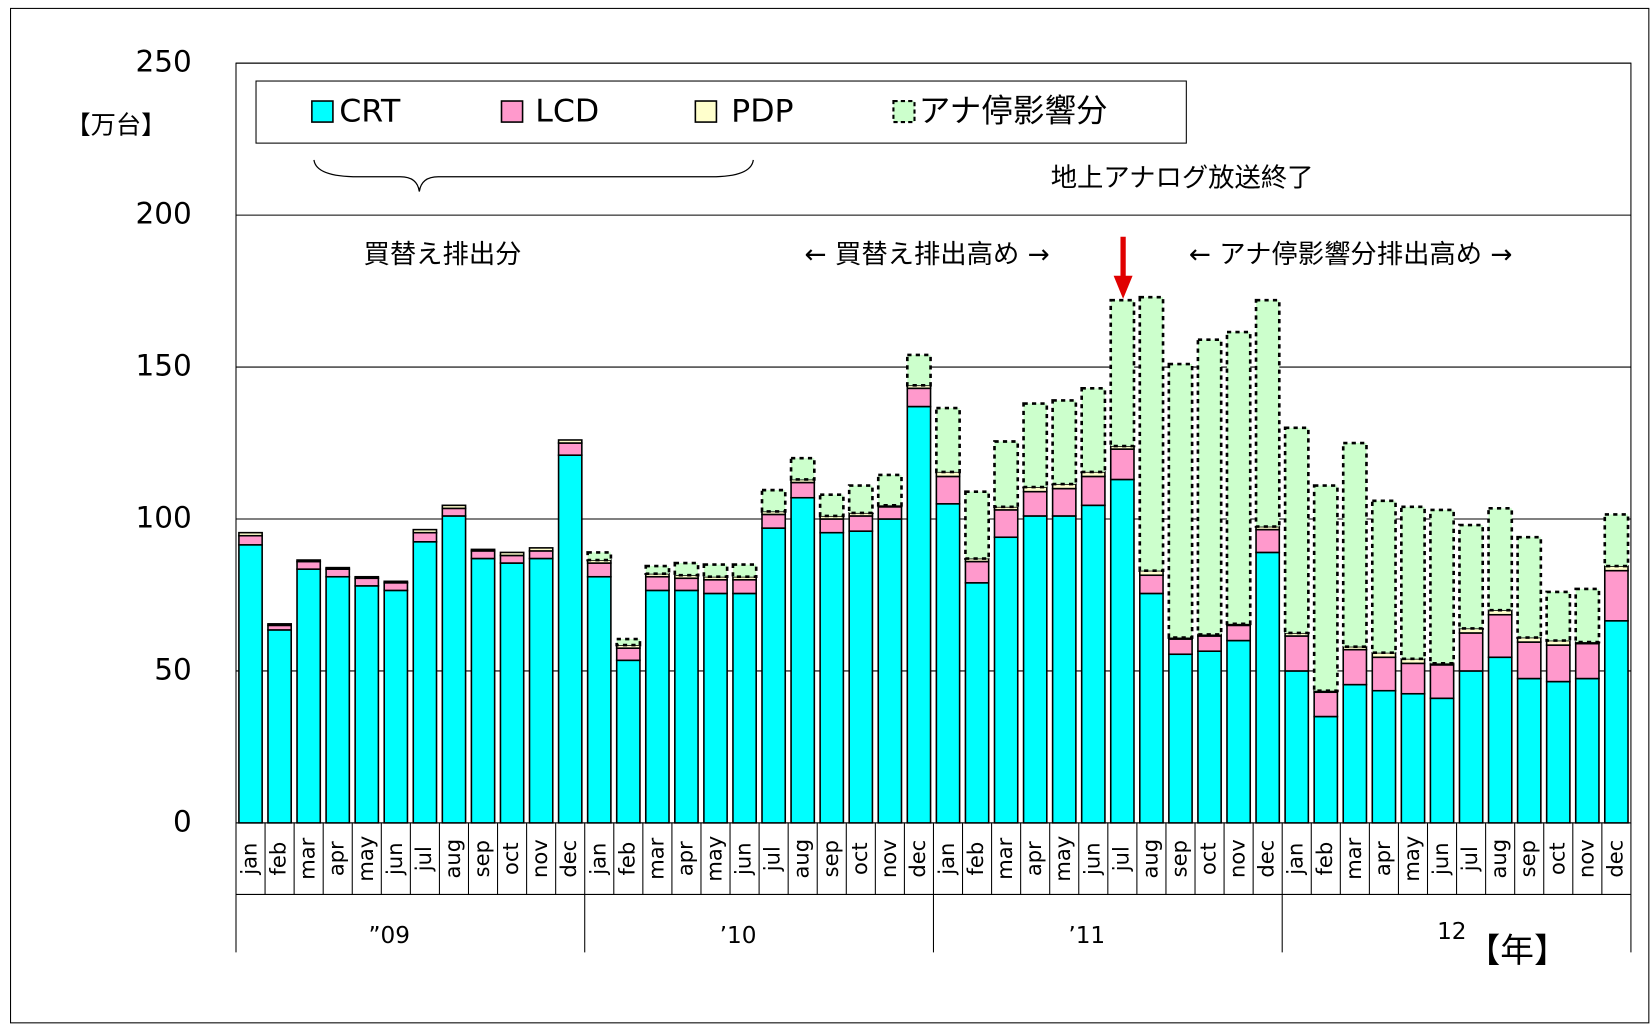  Describe the element at coordinates (1451, 932) in the screenshot. I see `year-label: 12` at that location.